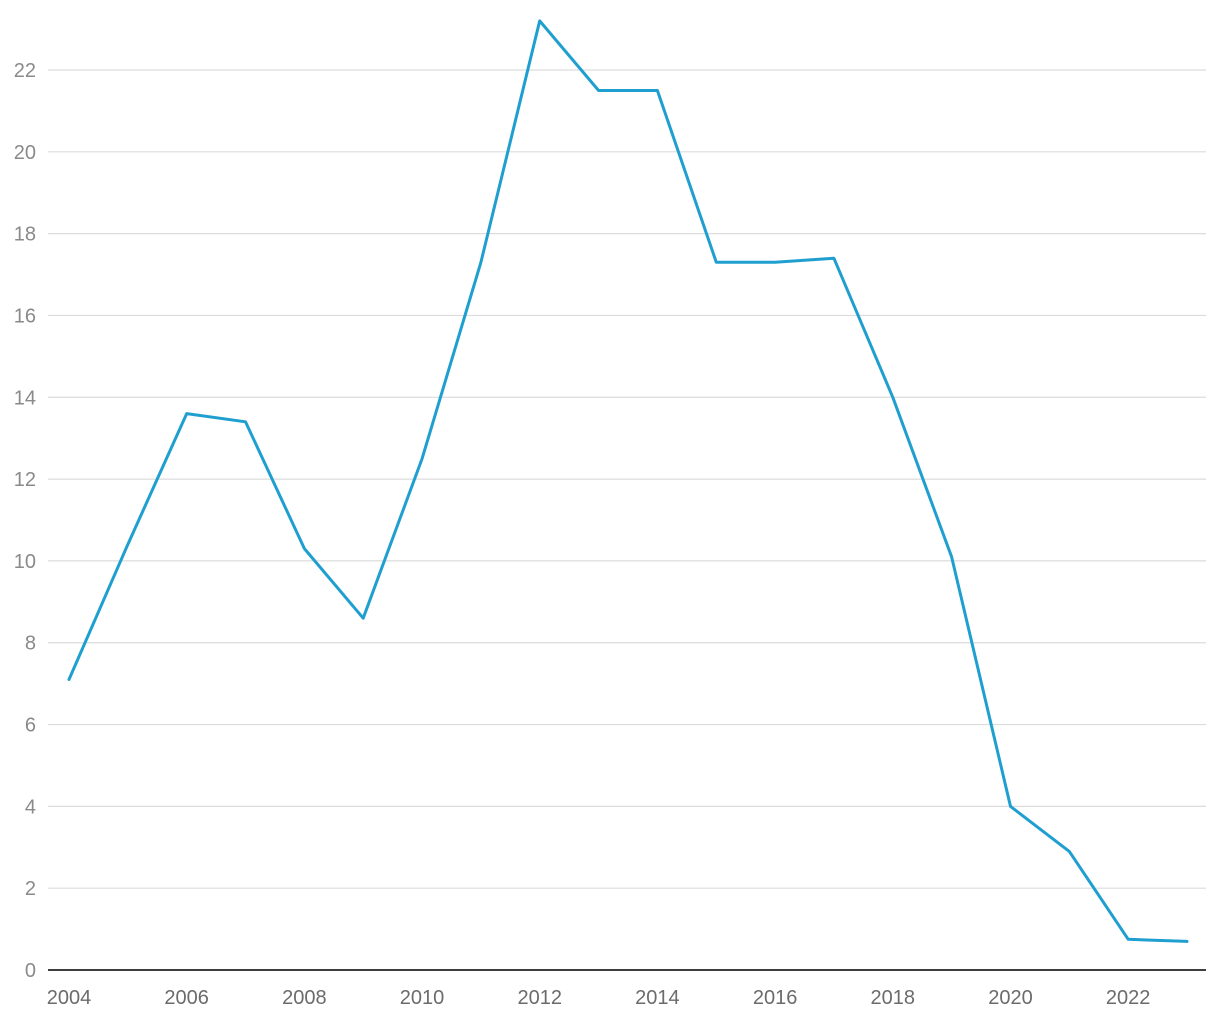  Describe the element at coordinates (893, 998) in the screenshot. I see `x-tick-label: 2018` at that location.